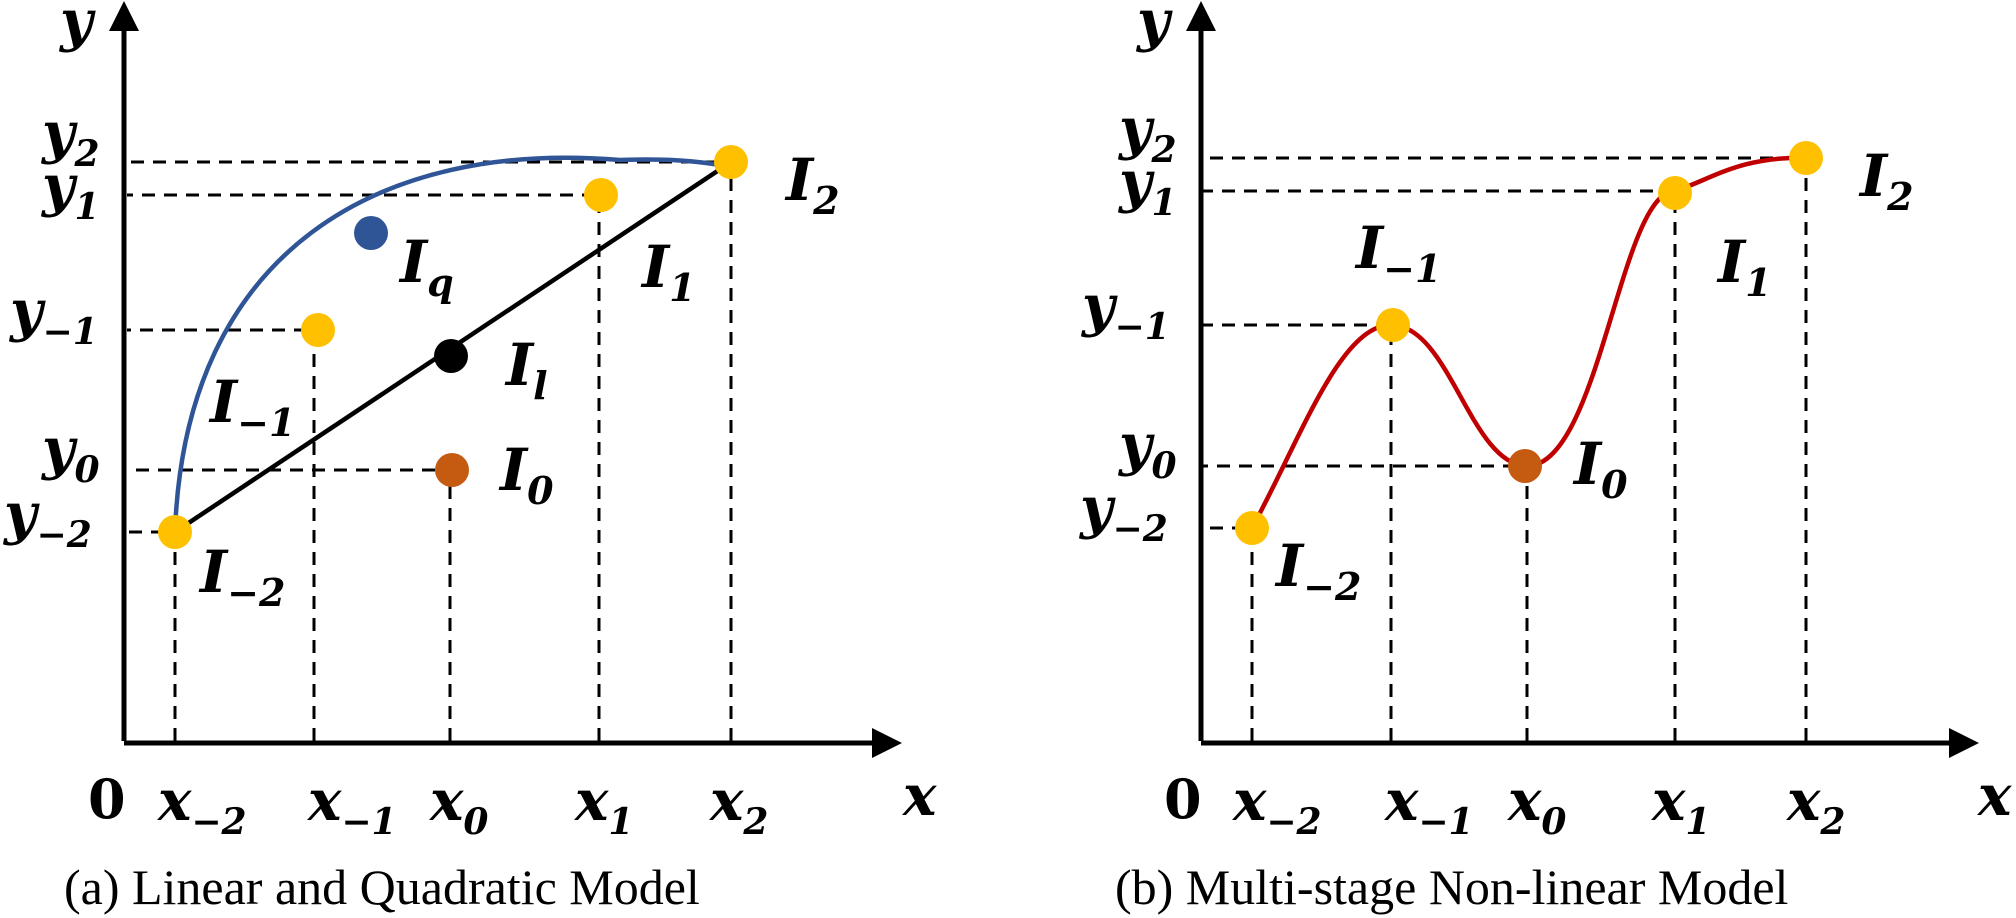  What do you see at coordinates (1680, 805) in the screenshot?
I see `panel-b-x-tick: x1` at bounding box center [1680, 805].